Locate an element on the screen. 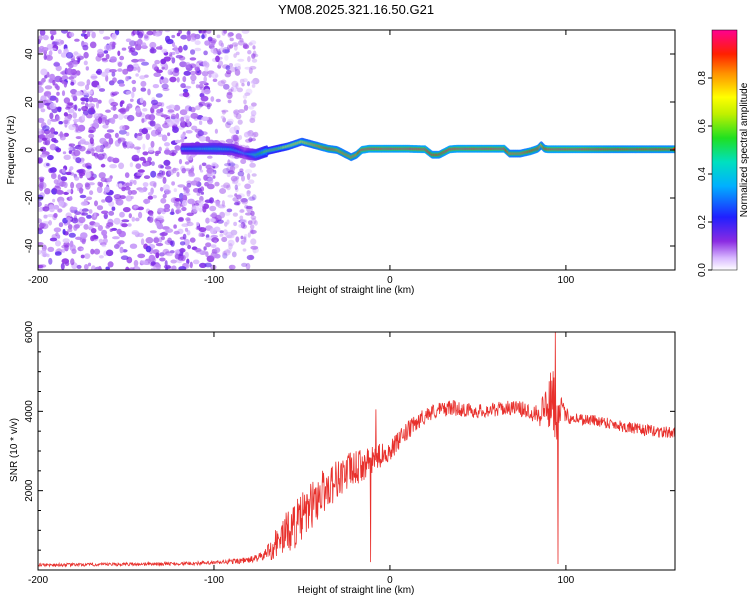 The width and height of the screenshot is (750, 600). top-x-tick-label: -200 is located at coordinates (38, 280).